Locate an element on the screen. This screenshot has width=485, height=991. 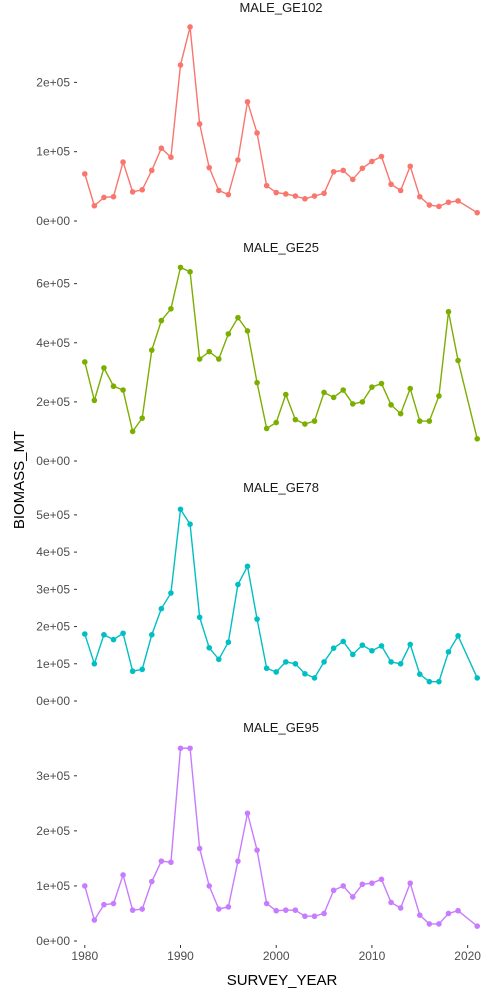
y-tick-label: 1e+05 is located at coordinates (53, 664).